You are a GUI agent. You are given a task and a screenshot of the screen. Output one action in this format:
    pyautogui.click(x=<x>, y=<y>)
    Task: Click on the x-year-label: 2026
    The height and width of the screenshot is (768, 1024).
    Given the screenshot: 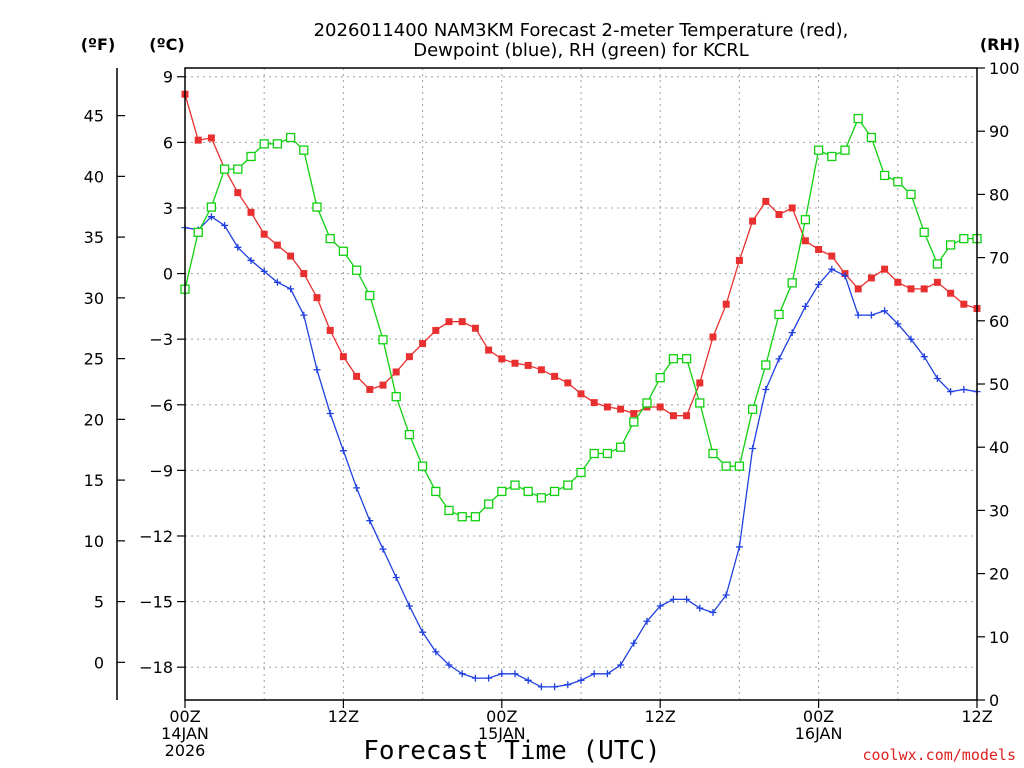 What is the action you would take?
    pyautogui.click(x=185, y=750)
    